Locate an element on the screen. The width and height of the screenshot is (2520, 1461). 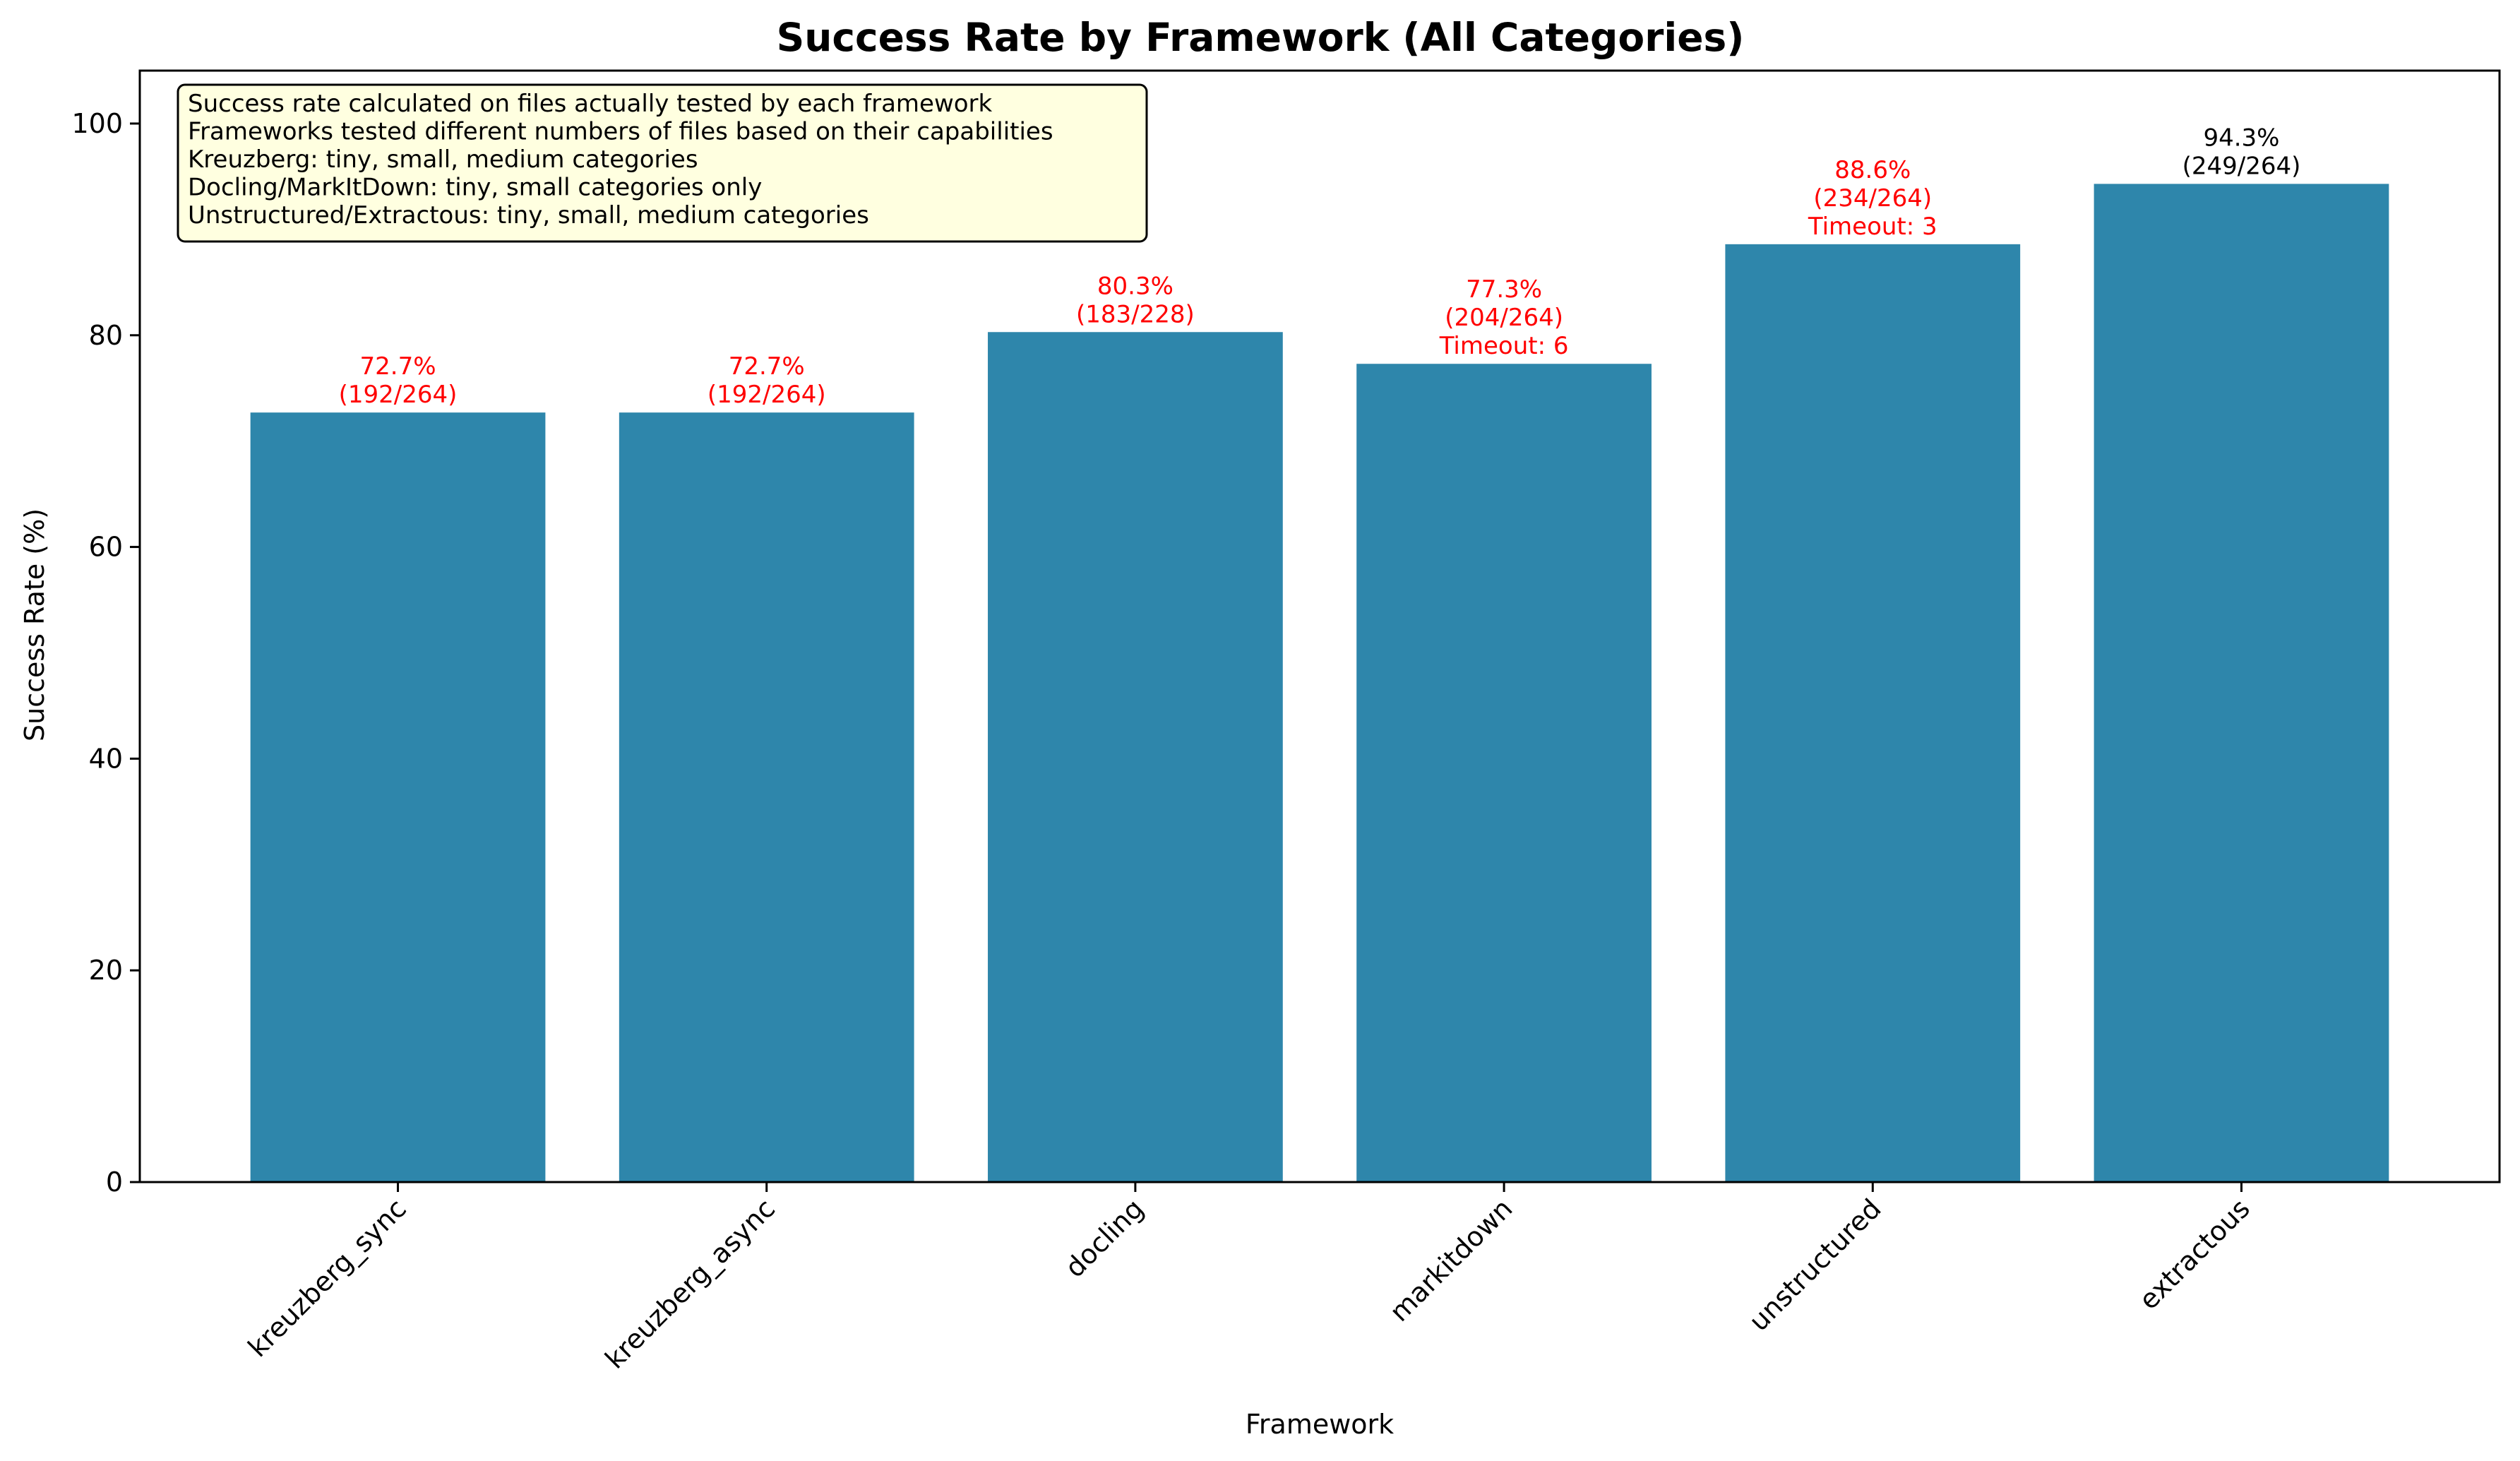
bar-kreuzberg_async is located at coordinates (767, 797).